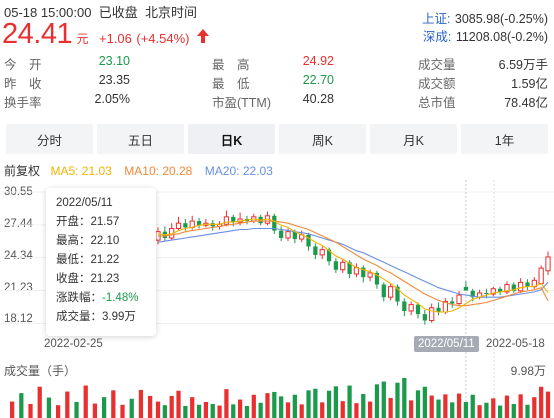 This screenshot has width=554, height=418. Describe the element at coordinates (22, 171) in the screenshot. I see `adjust-mode: 前复权` at that location.